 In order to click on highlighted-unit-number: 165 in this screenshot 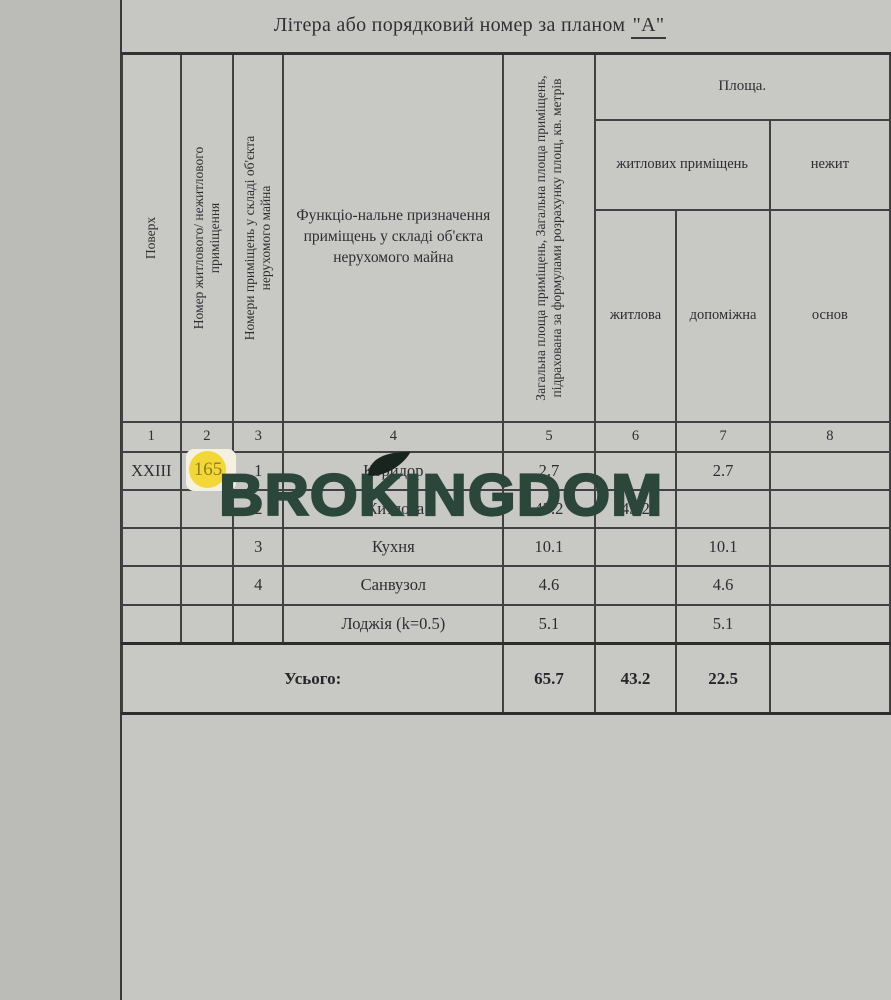, I will do `click(208, 469)`.